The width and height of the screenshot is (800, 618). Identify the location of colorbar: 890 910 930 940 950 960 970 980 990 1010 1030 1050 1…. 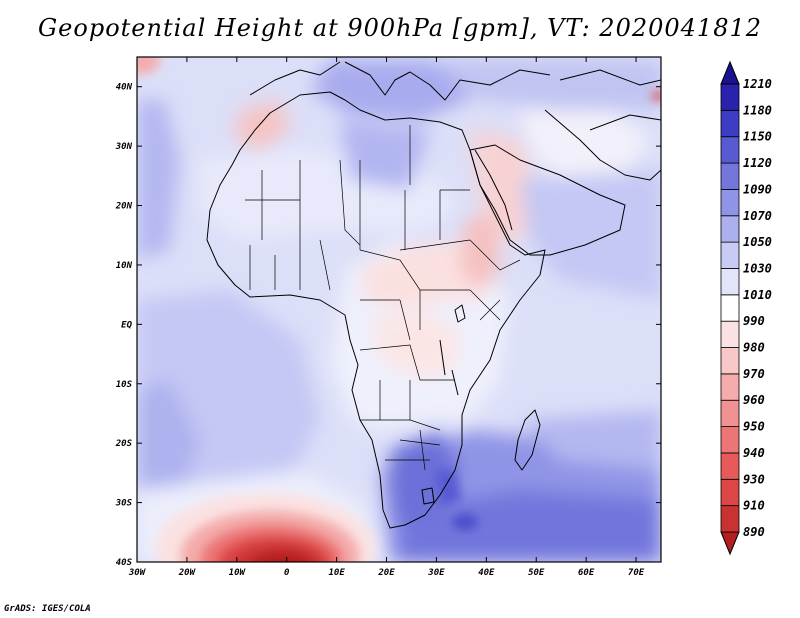
(746, 308).